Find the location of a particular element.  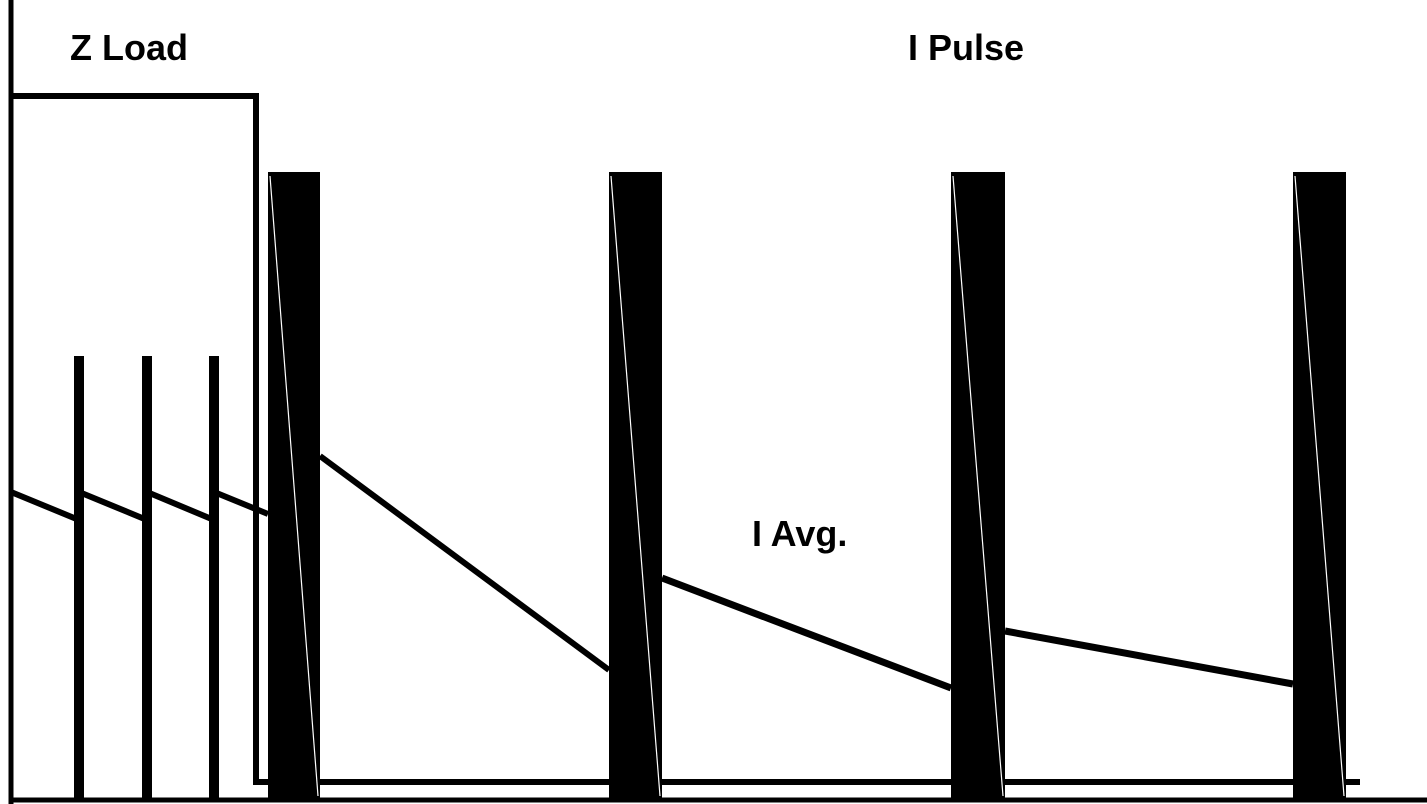

i-avg-label: I Avg. is located at coordinates (799, 533).